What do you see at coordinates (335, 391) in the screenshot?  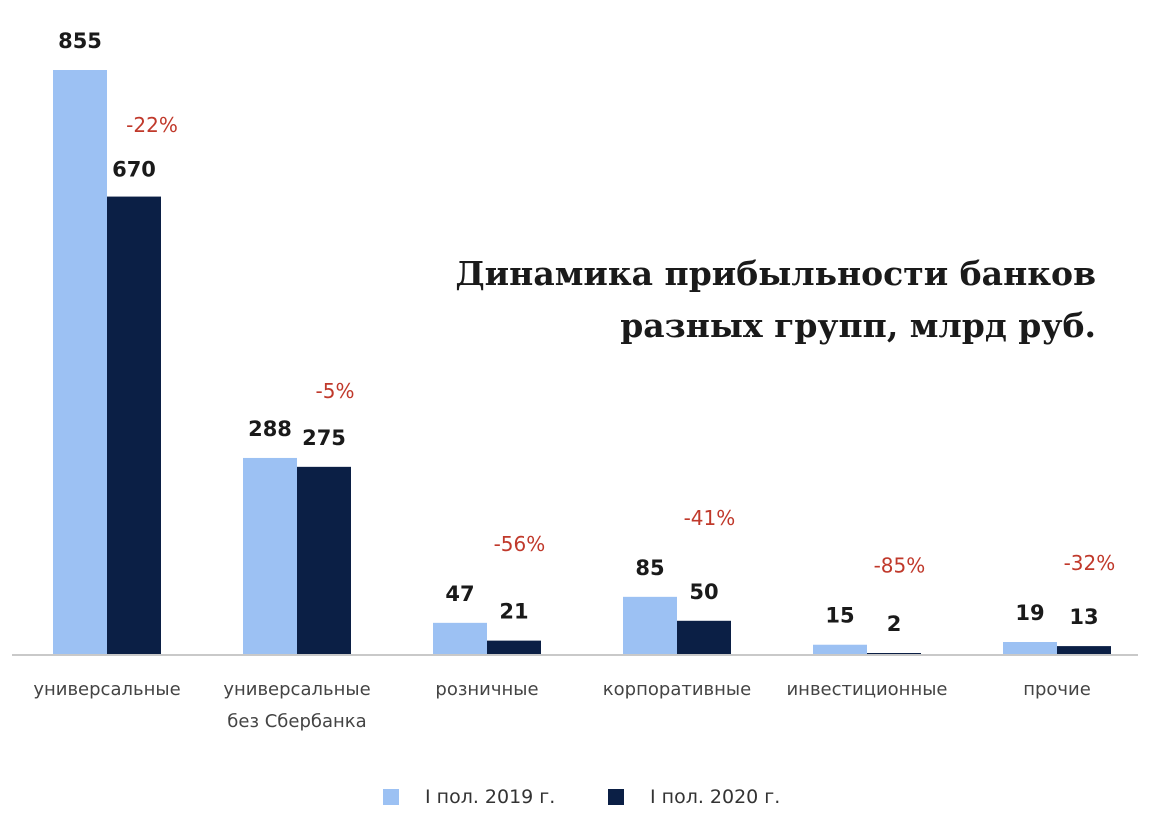 I see `change-label: -5%` at bounding box center [335, 391].